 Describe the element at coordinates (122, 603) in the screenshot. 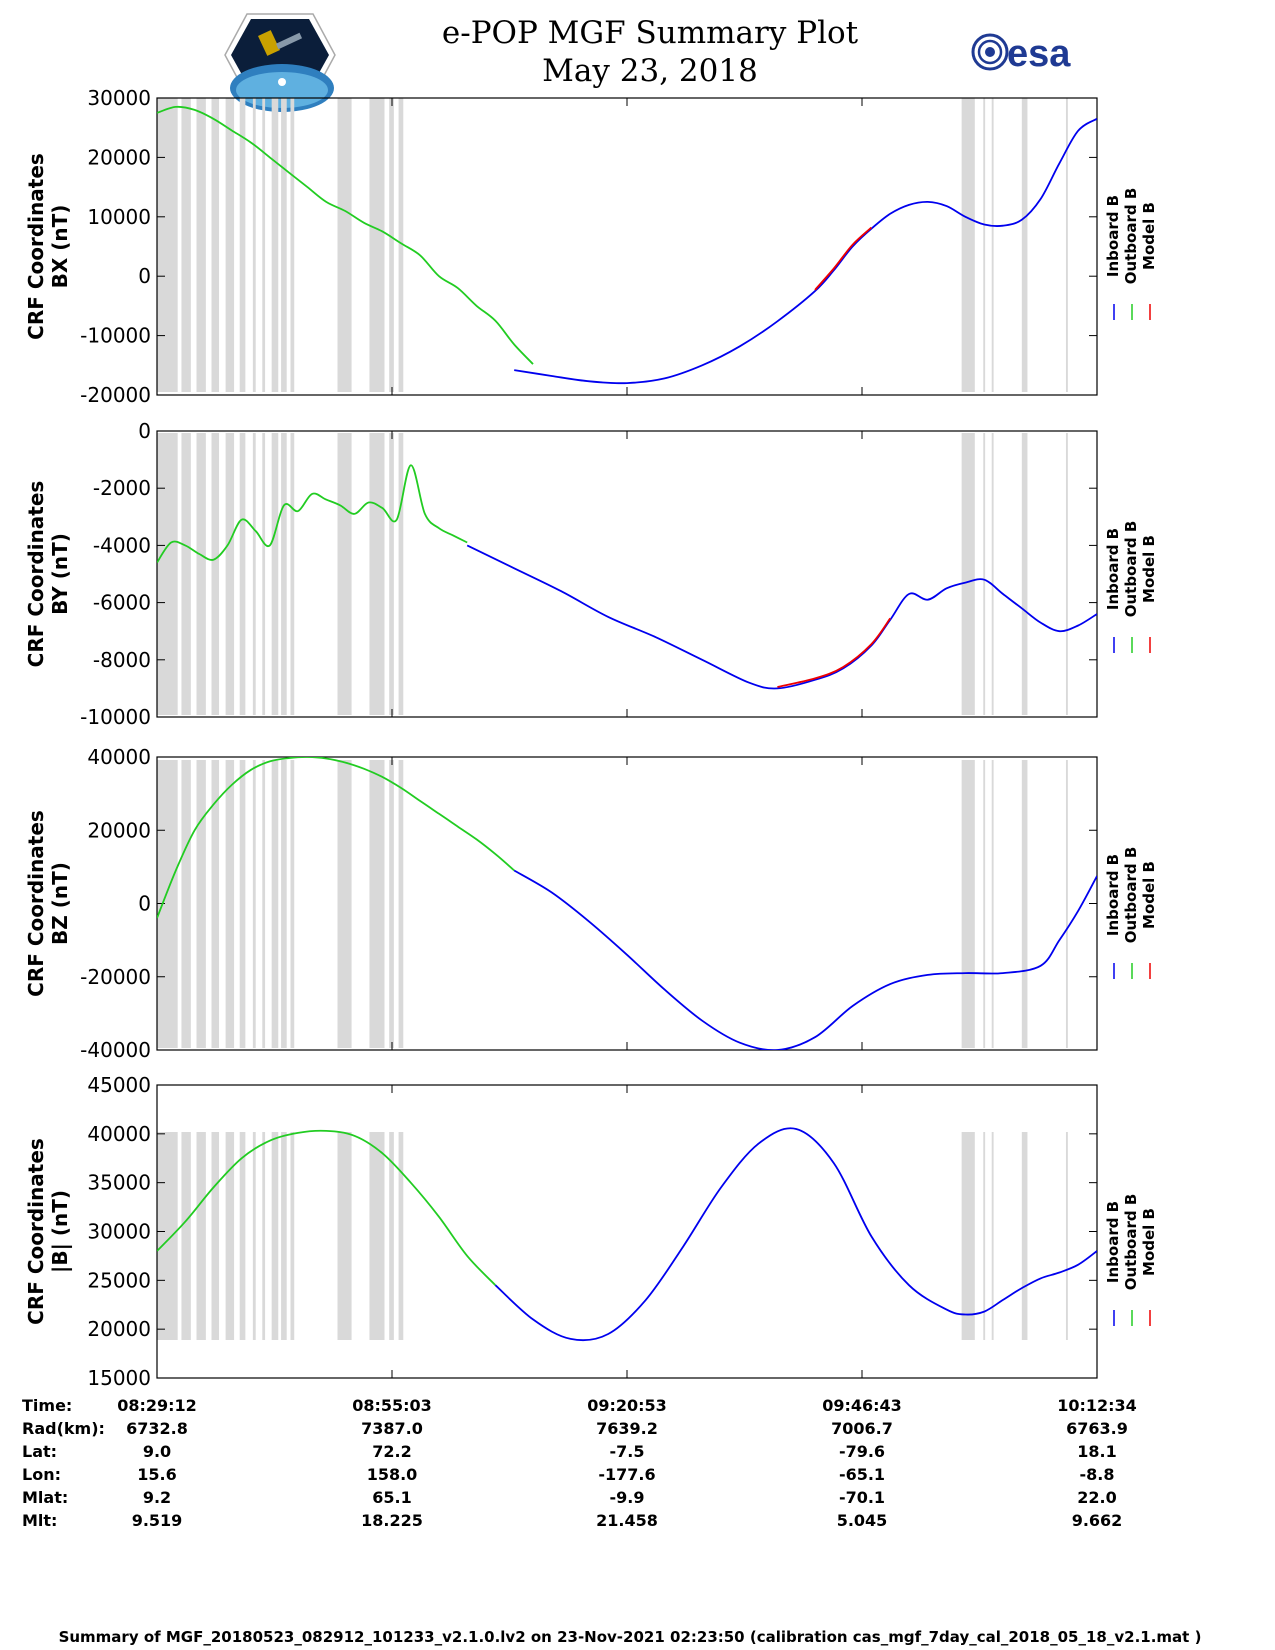

I see `y-tick-label: -6000` at that location.